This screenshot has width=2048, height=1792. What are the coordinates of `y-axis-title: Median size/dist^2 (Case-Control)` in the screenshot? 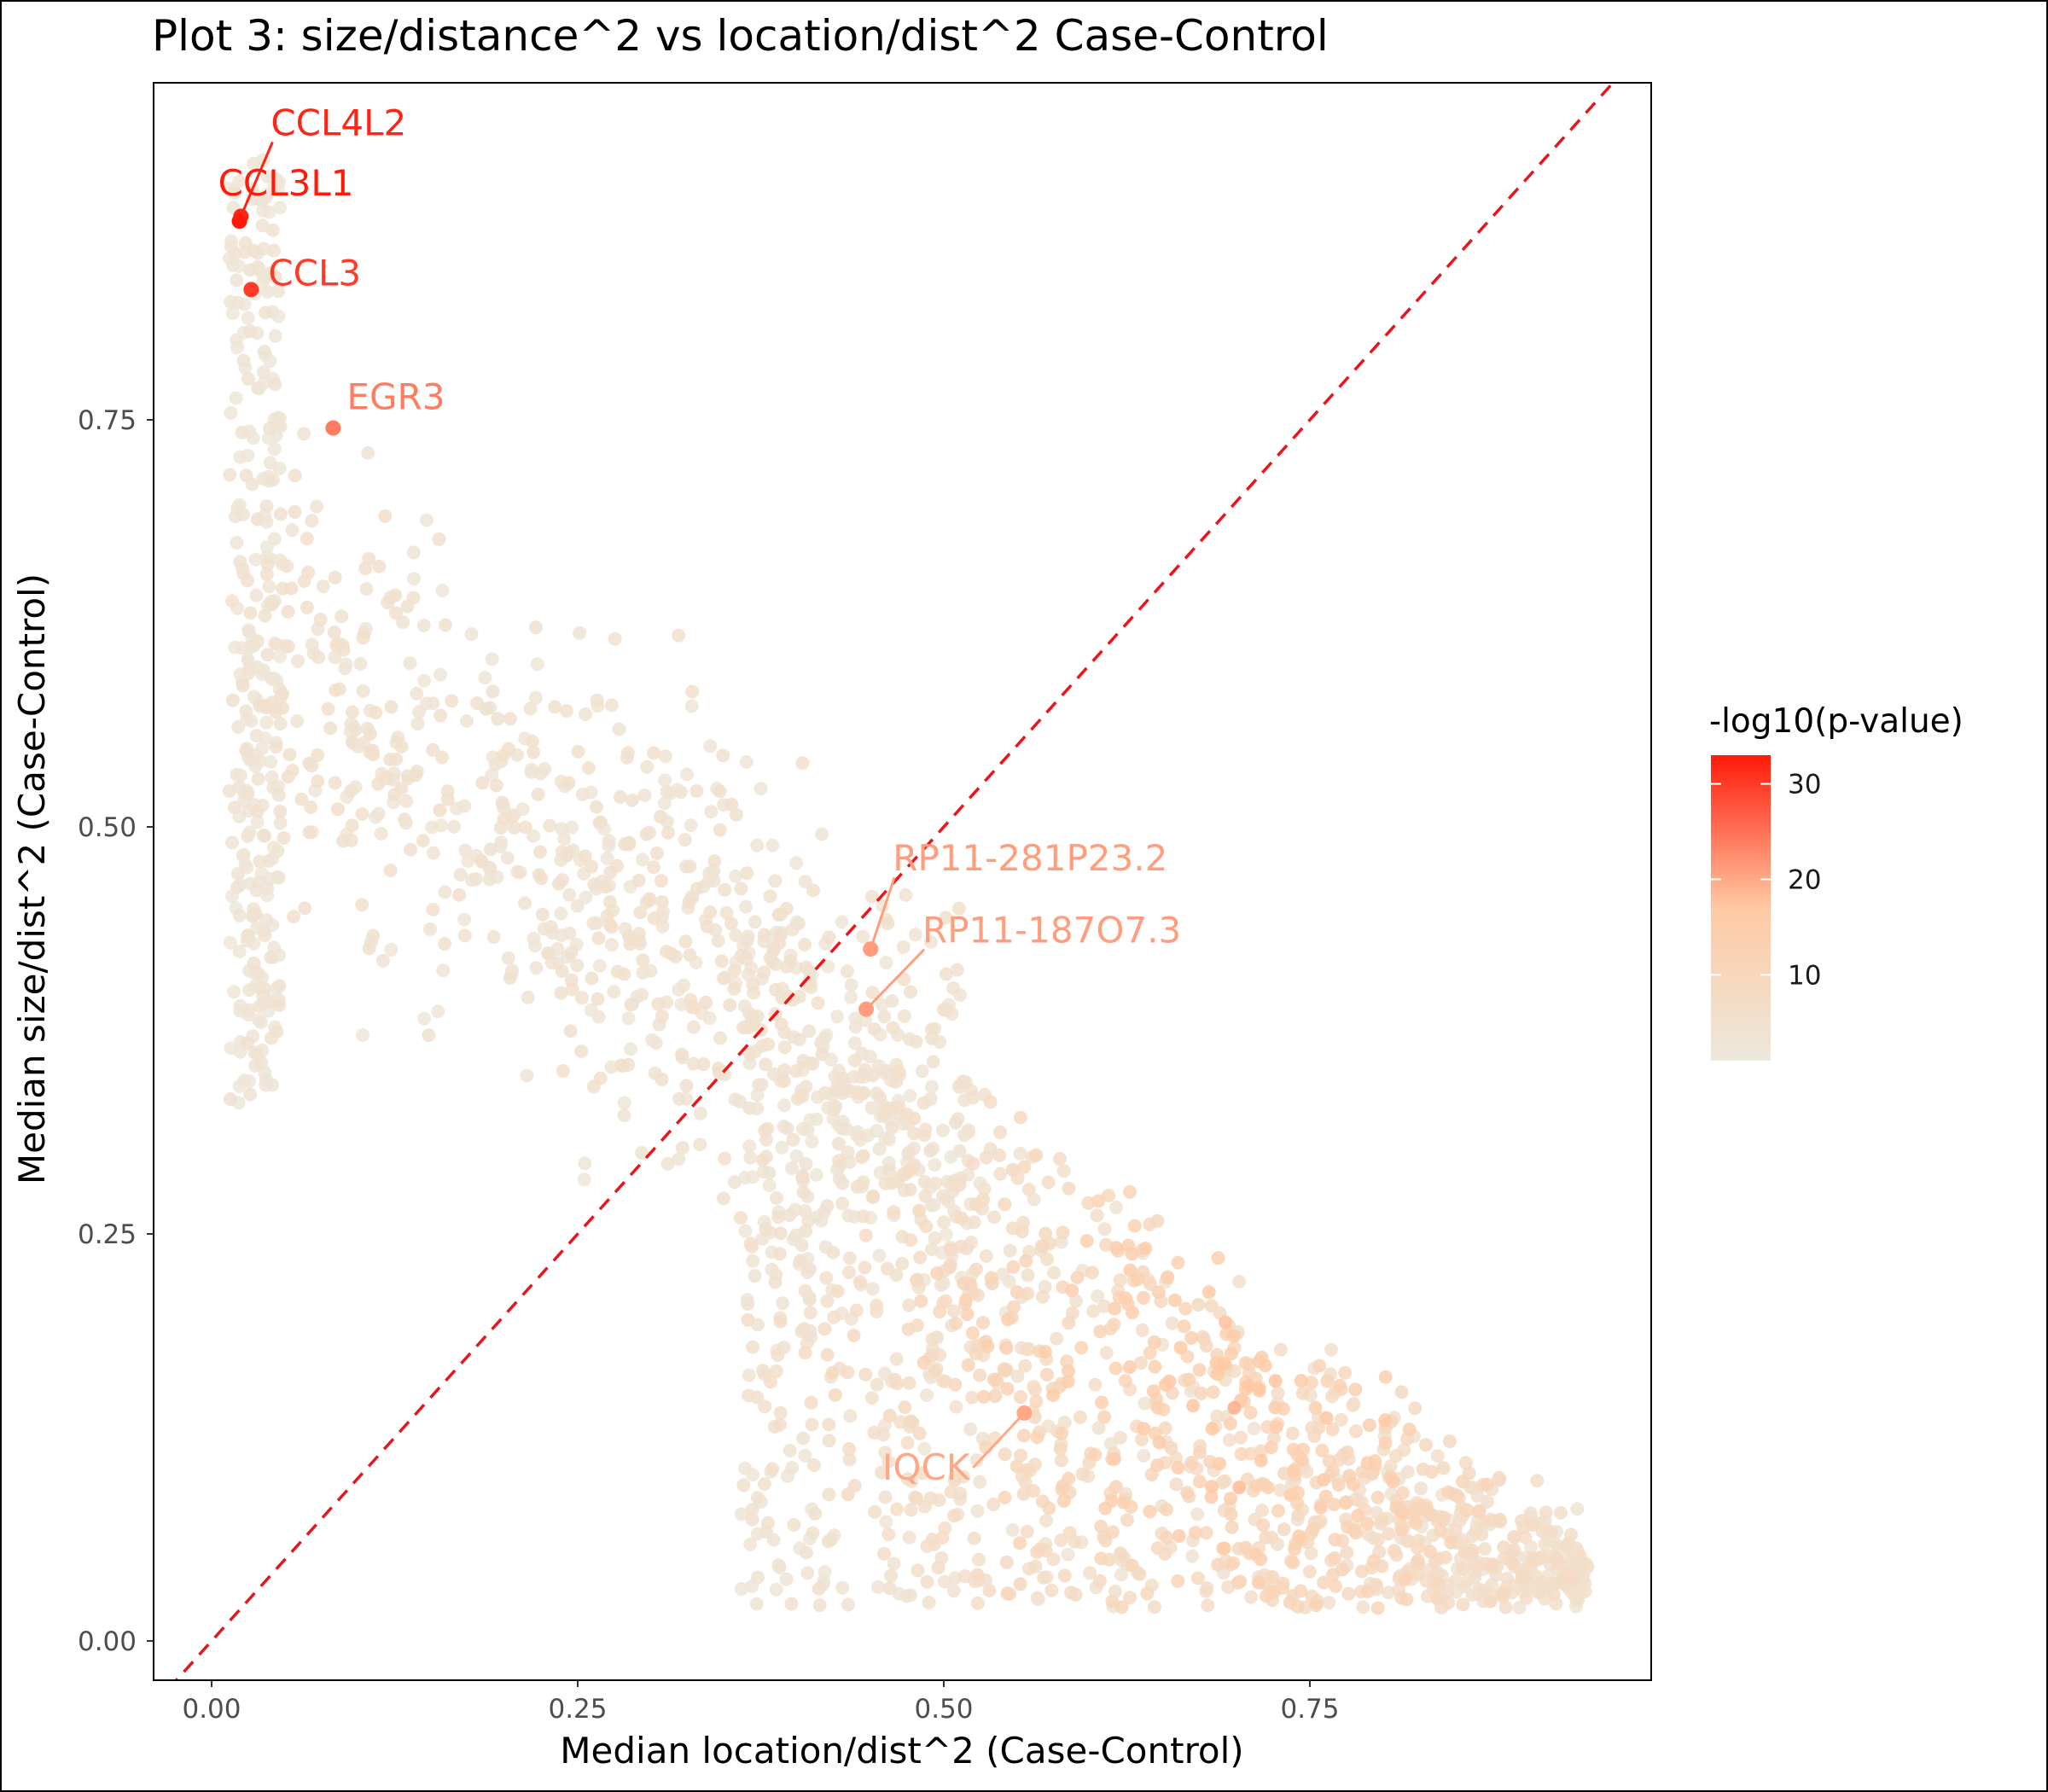 It's located at (32, 878).